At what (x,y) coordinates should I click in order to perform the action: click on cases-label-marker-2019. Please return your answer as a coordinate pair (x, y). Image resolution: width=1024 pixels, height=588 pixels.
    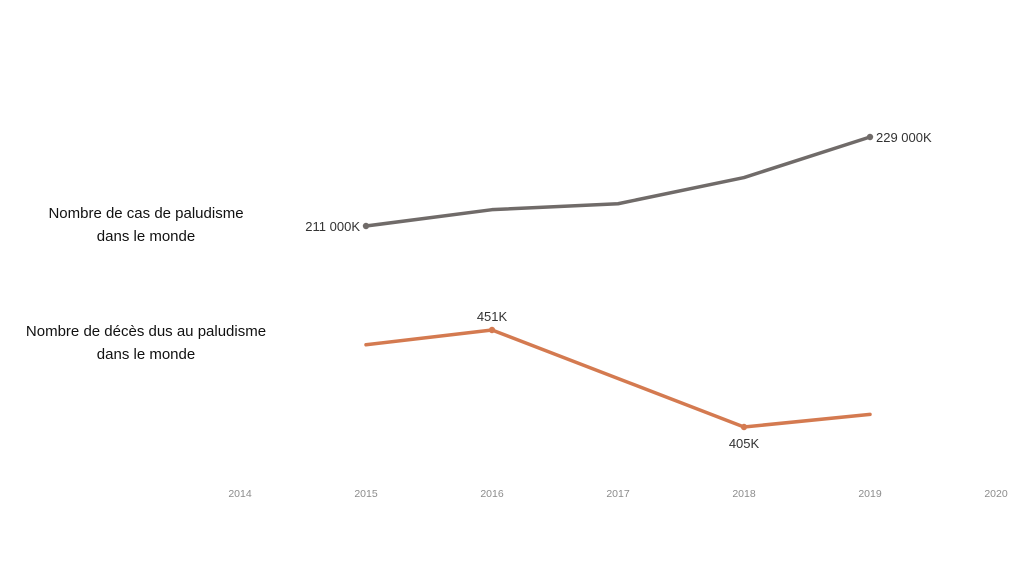
    Looking at the image, I should click on (870, 137).